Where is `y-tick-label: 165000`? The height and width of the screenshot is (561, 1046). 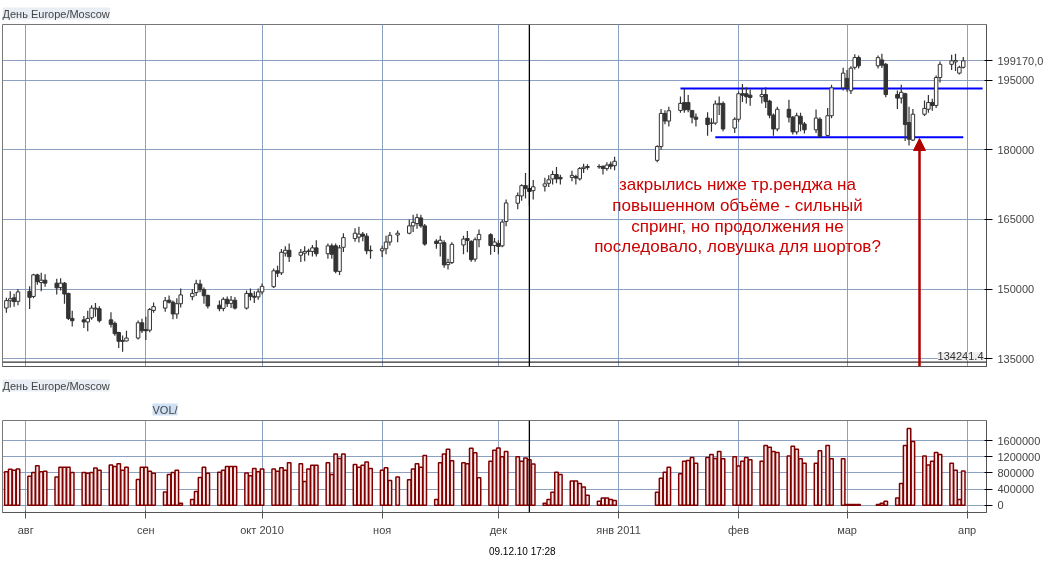 y-tick-label: 165000 is located at coordinates (1016, 219).